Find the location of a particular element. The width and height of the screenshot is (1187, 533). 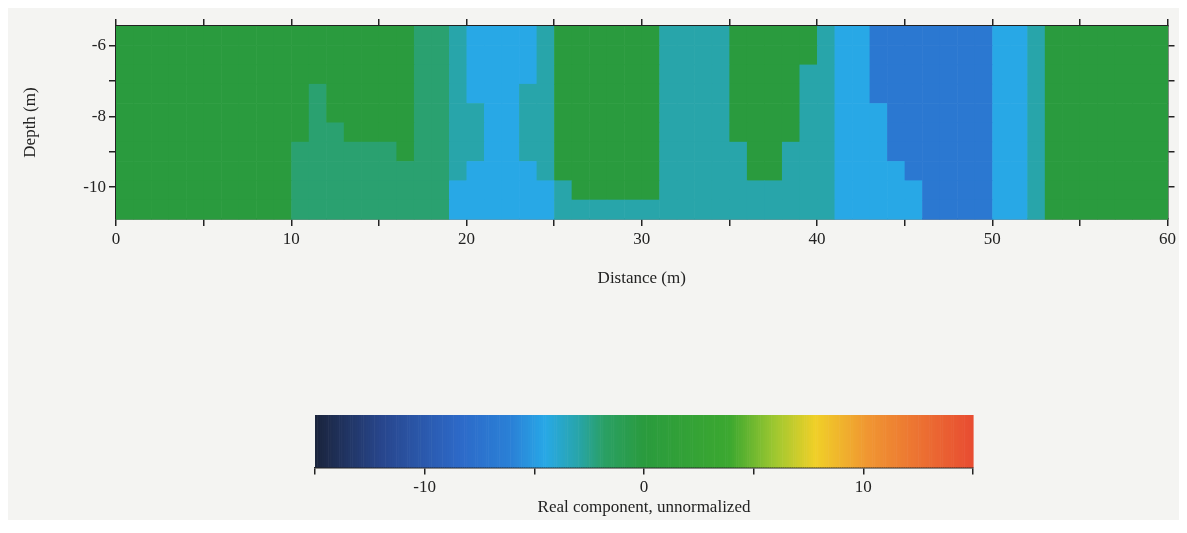

color-bar-label: 10 is located at coordinates (863, 487).